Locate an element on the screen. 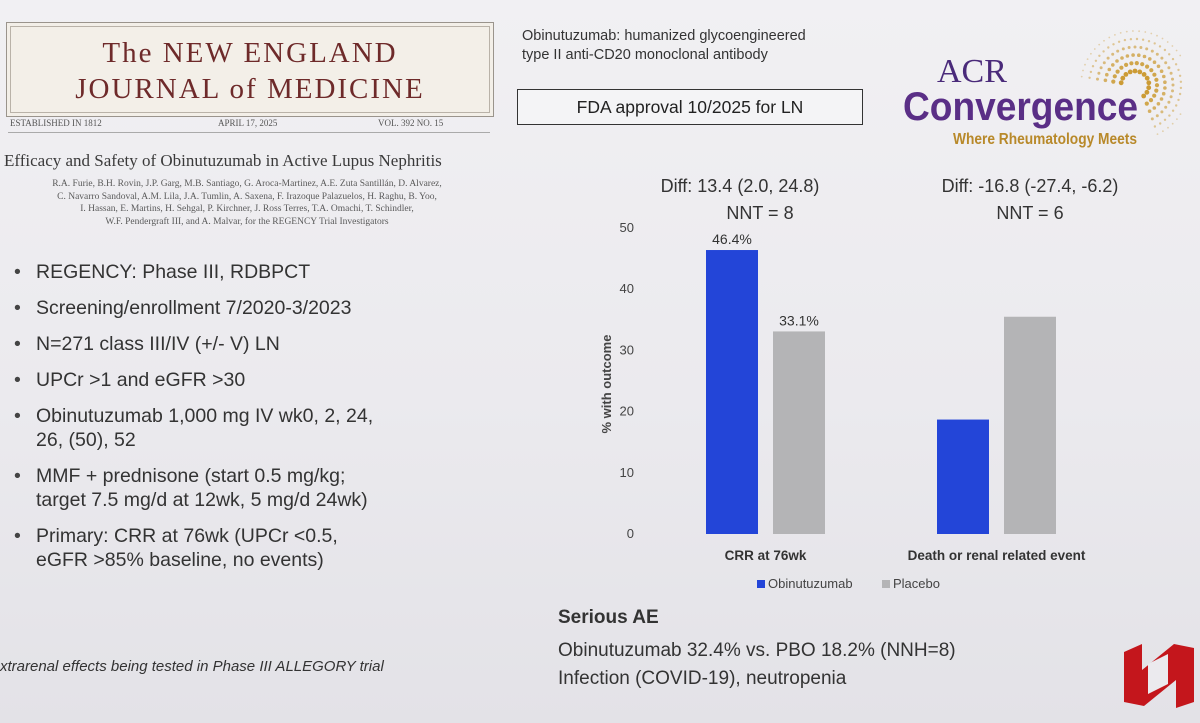 The width and height of the screenshot is (1200, 723). legend-swatch-placebo is located at coordinates (886, 584).